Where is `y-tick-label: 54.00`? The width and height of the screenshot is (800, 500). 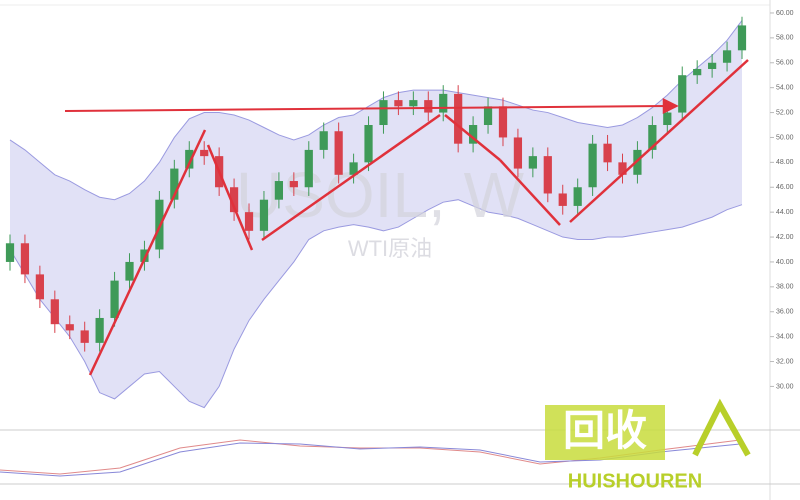
y-tick-label: 54.00 is located at coordinates (785, 88).